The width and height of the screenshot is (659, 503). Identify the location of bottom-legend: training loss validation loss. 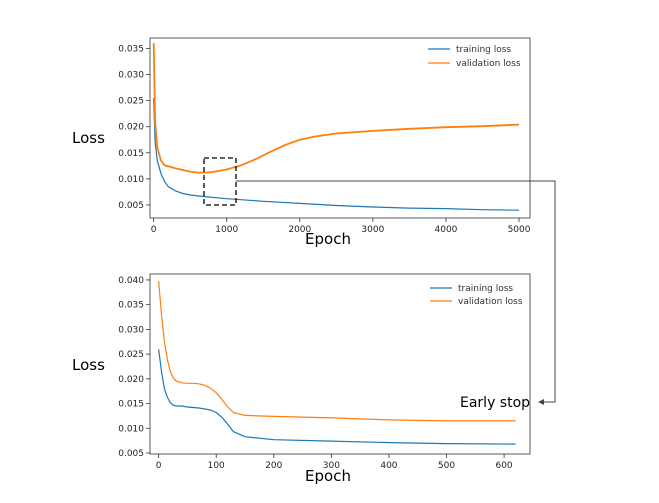
(476, 295).